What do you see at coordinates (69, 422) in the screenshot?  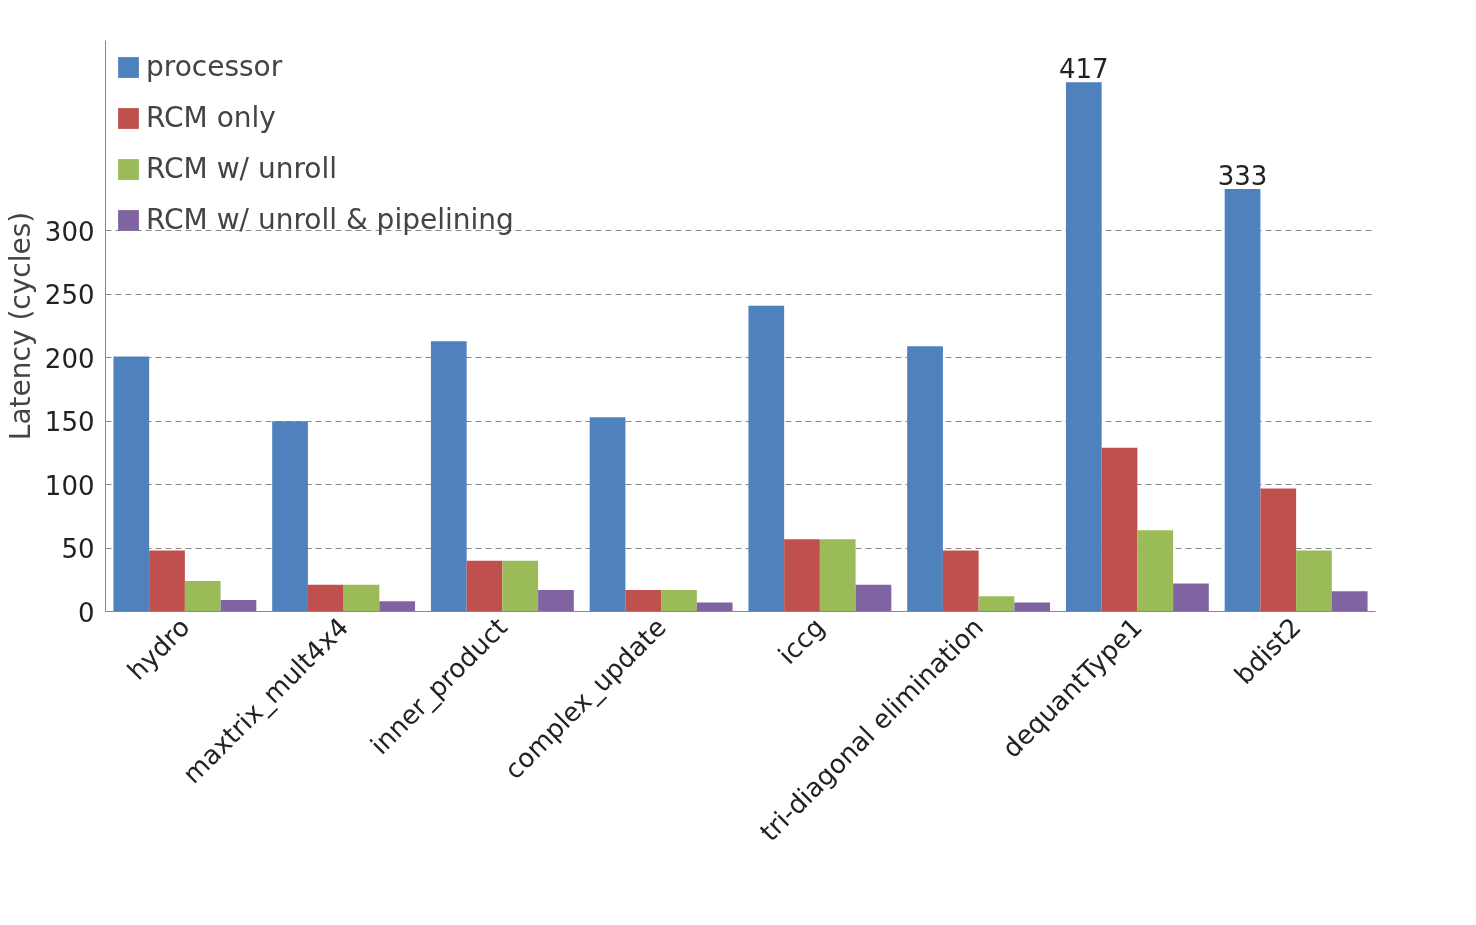 I see `y-tick-label: 150` at bounding box center [69, 422].